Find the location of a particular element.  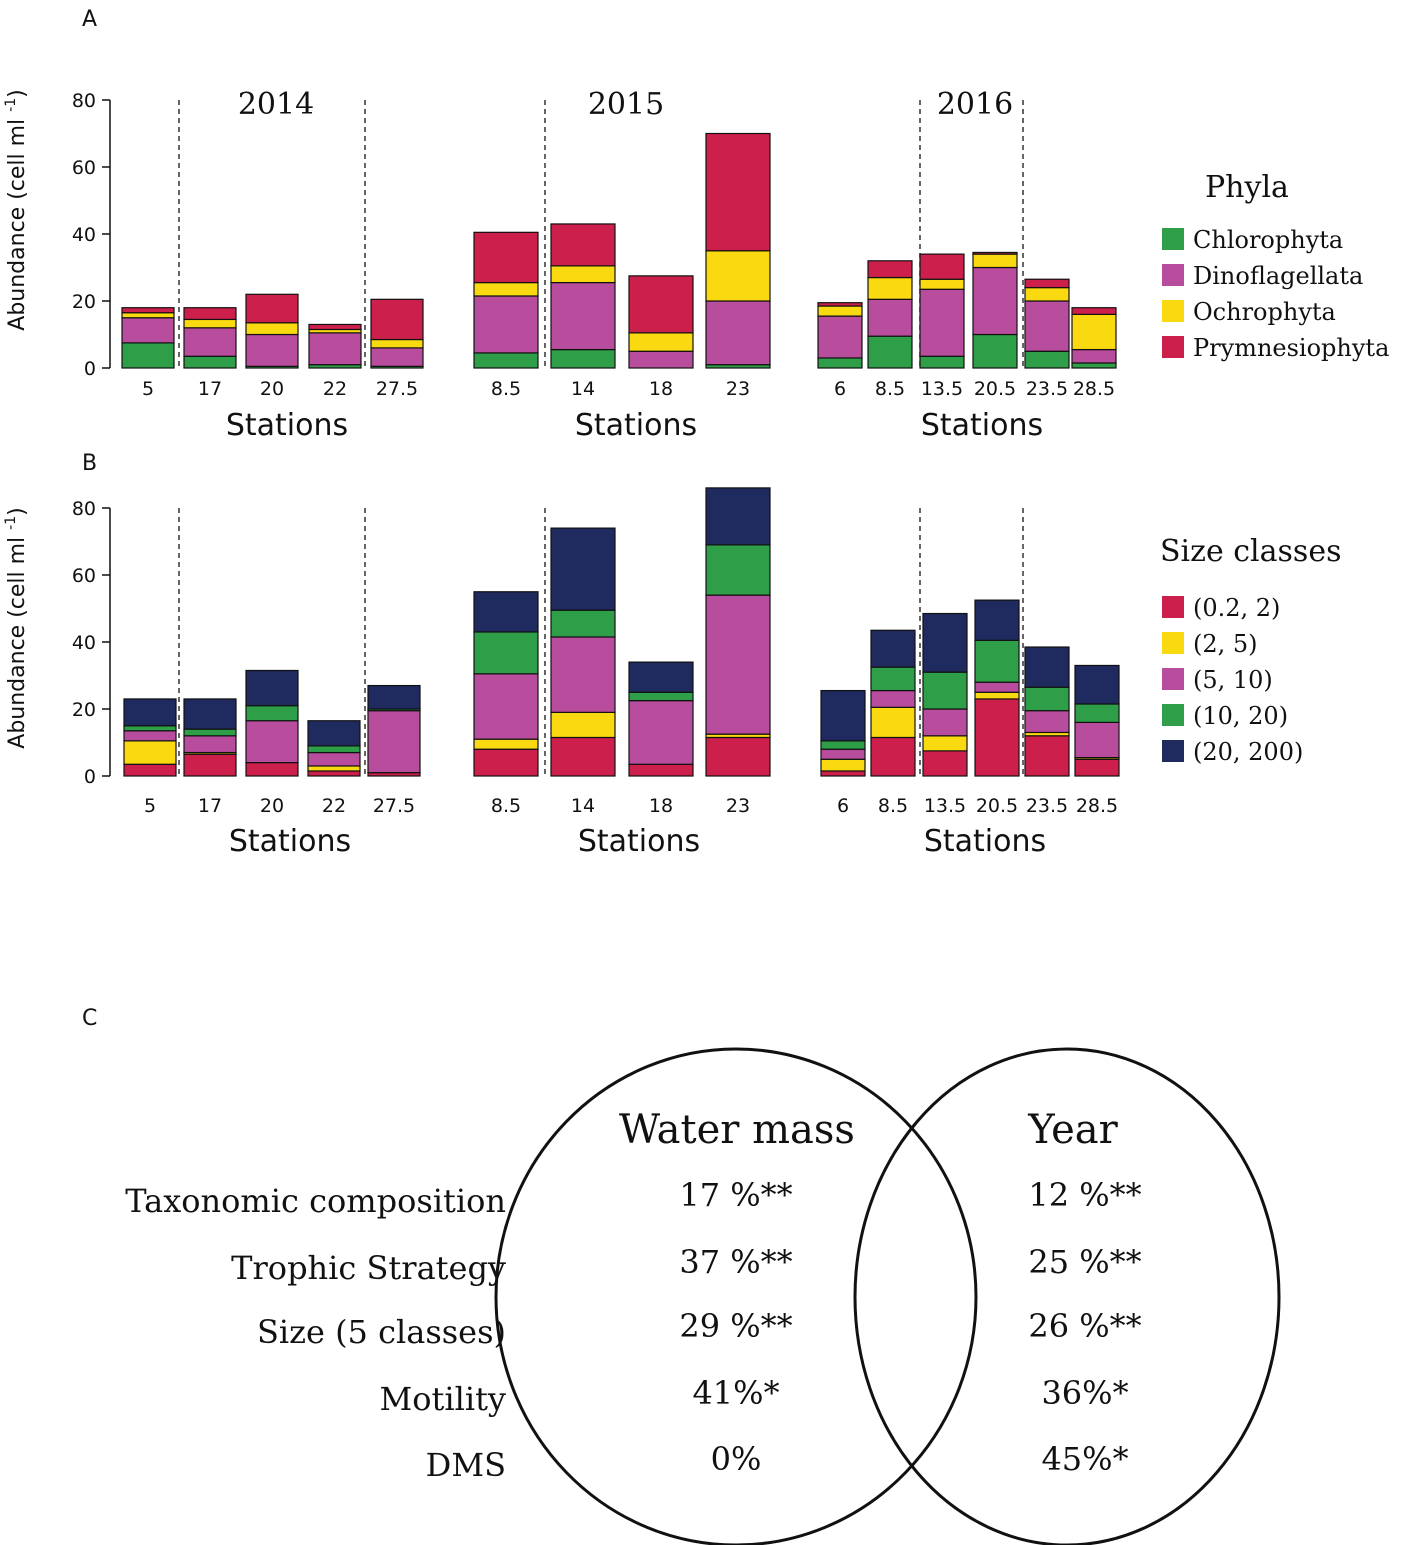

x-tick-label: 6 is located at coordinates (840, 389).